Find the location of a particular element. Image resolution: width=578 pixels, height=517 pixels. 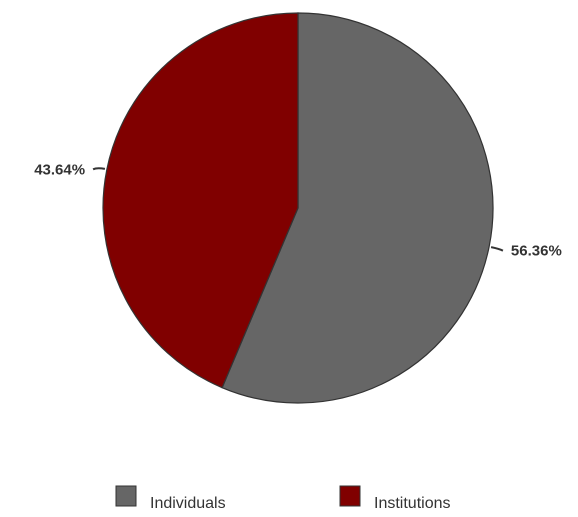

slice-label-individuals: 56.36% is located at coordinates (536, 251).